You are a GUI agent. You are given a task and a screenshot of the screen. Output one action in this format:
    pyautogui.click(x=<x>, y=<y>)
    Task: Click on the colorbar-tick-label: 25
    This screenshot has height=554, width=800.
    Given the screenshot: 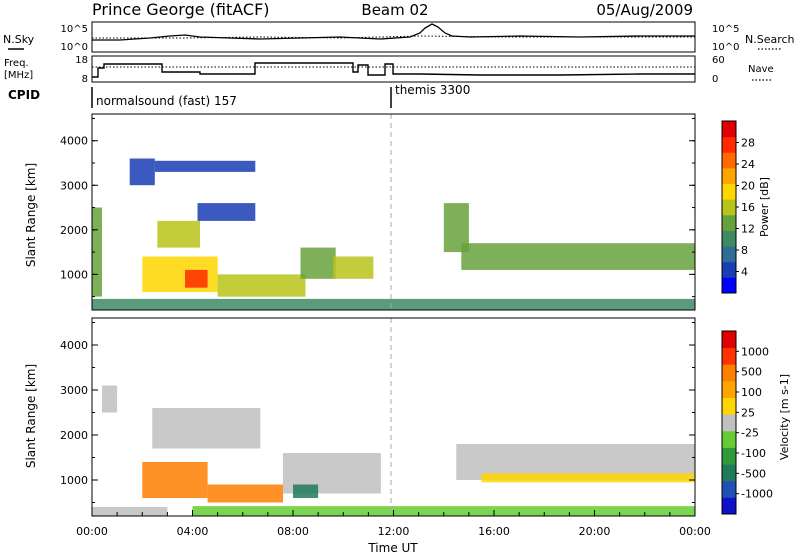 What is the action you would take?
    pyautogui.click(x=748, y=412)
    